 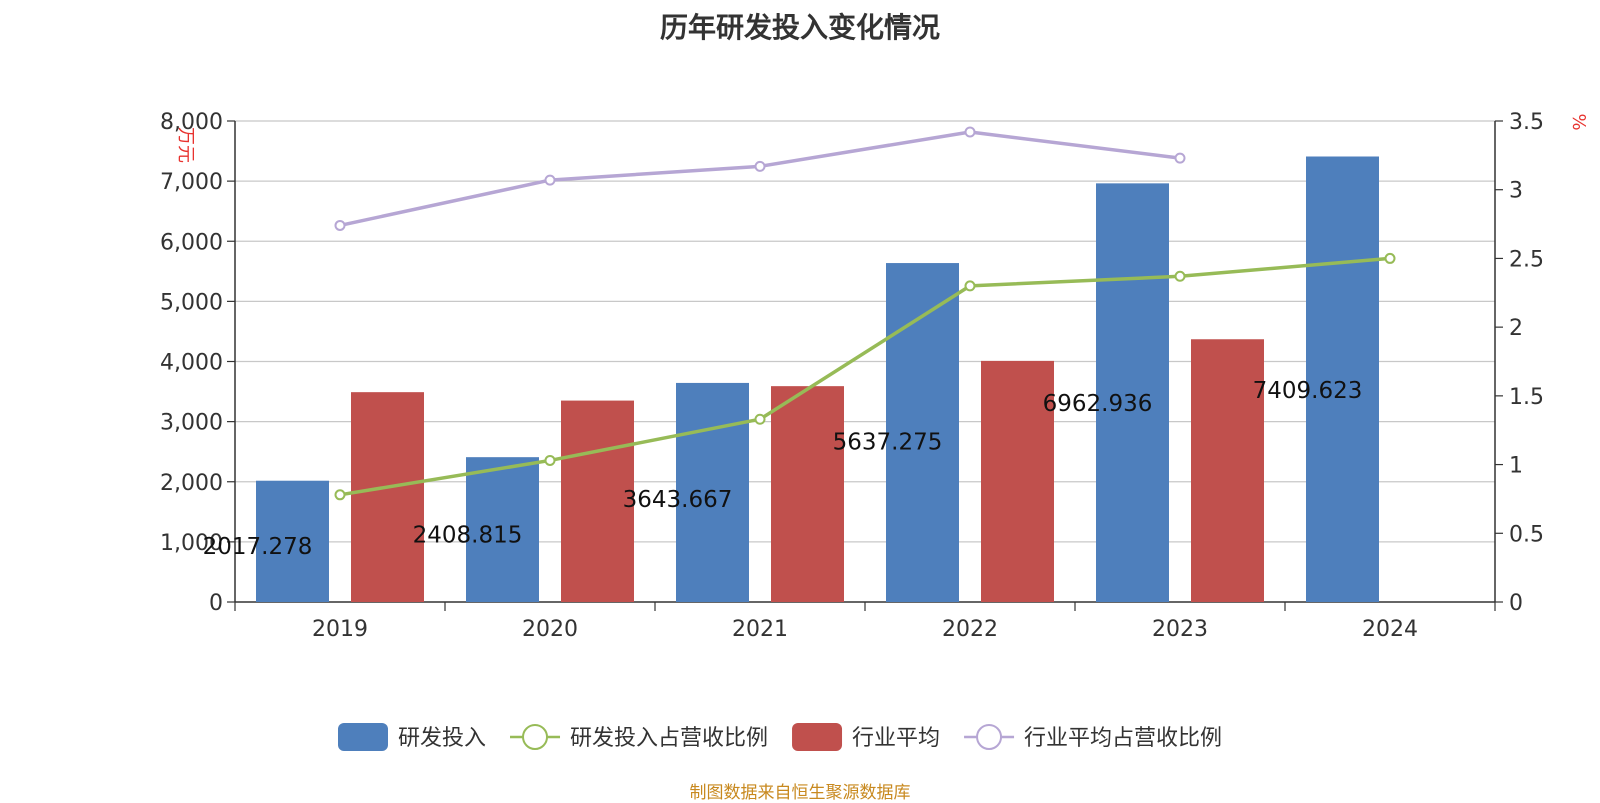 I want to click on x-tick-label: 2020, so click(x=550, y=629).